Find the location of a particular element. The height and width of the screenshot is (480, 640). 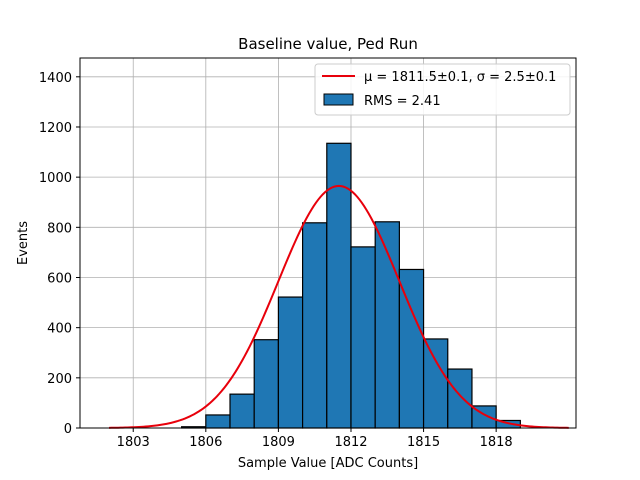

y-tick-label: 200 is located at coordinates (59, 379).